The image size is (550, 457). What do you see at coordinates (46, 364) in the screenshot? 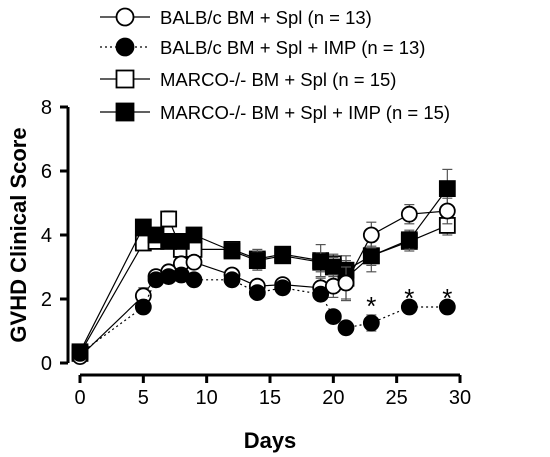
I see `y-tick-label: 0` at bounding box center [46, 364].